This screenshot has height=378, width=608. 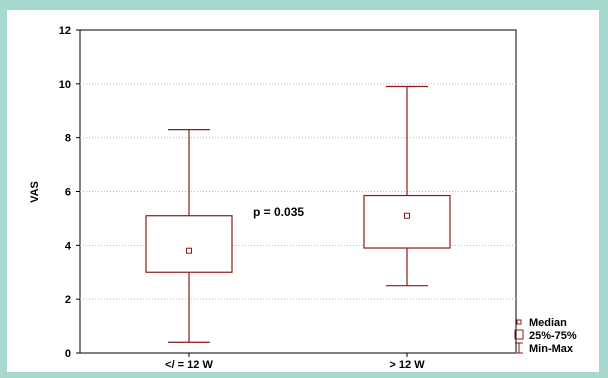 What do you see at coordinates (553, 336) in the screenshot?
I see `legend-box-label: 25%-75%` at bounding box center [553, 336].